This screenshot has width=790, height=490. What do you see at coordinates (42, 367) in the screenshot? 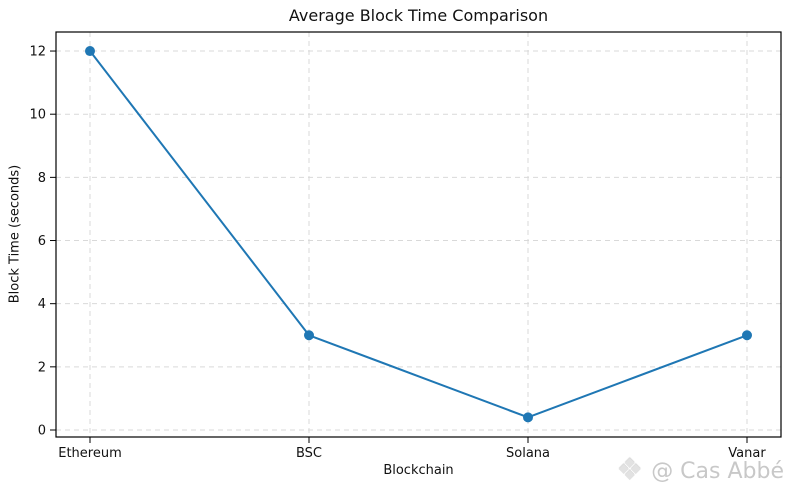
I see `y-tick-label: 2` at bounding box center [42, 367].